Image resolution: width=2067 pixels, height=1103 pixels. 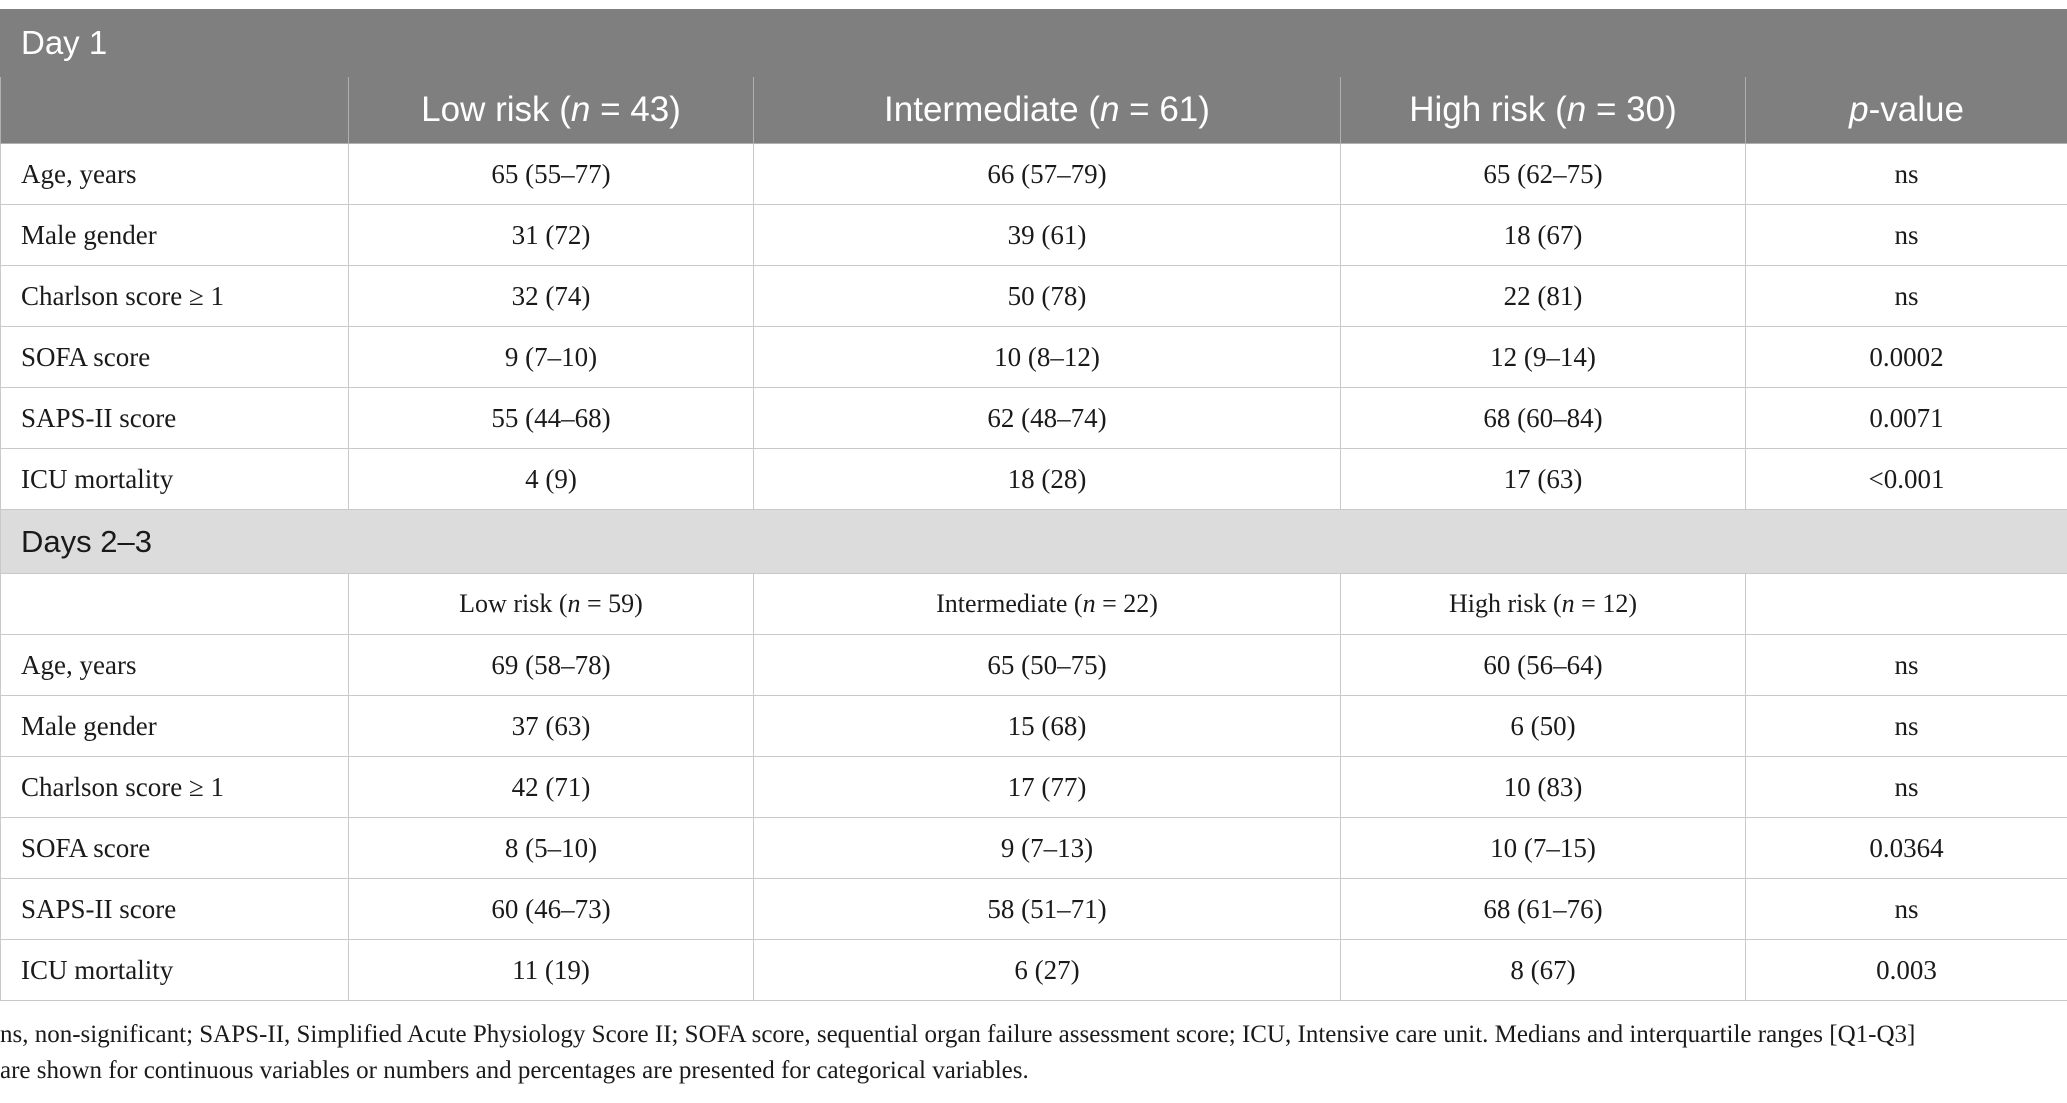 What do you see at coordinates (551, 848) in the screenshot?
I see `table-cell: 8 (5–10)` at bounding box center [551, 848].